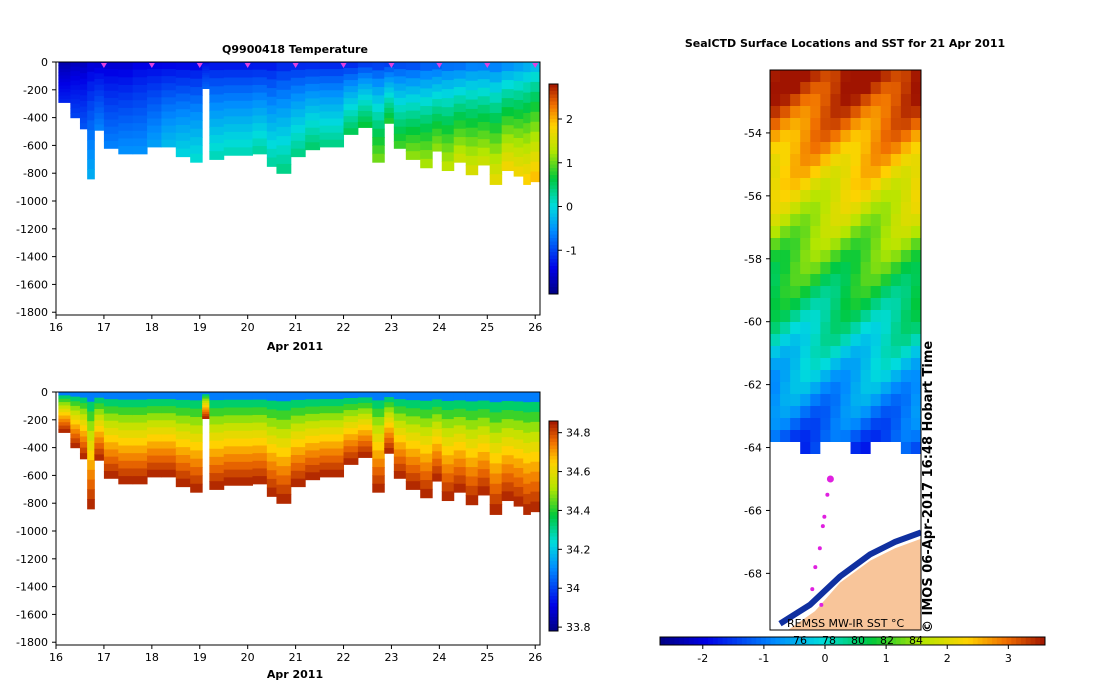  What do you see at coordinates (578, 549) in the screenshot?
I see `colorbar-tick-label: 34.2` at bounding box center [578, 549].